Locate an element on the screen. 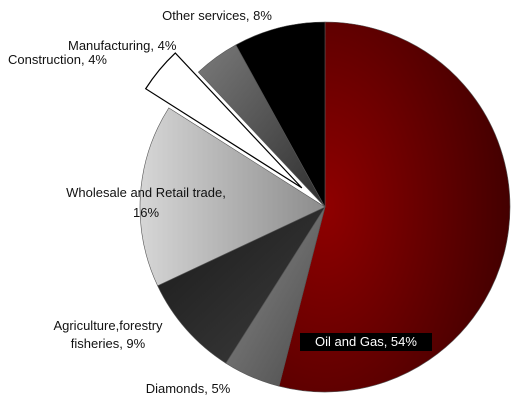 Image resolution: width=528 pixels, height=398 pixels. data-label-other-services: Other services, 8% is located at coordinates (217, 15).